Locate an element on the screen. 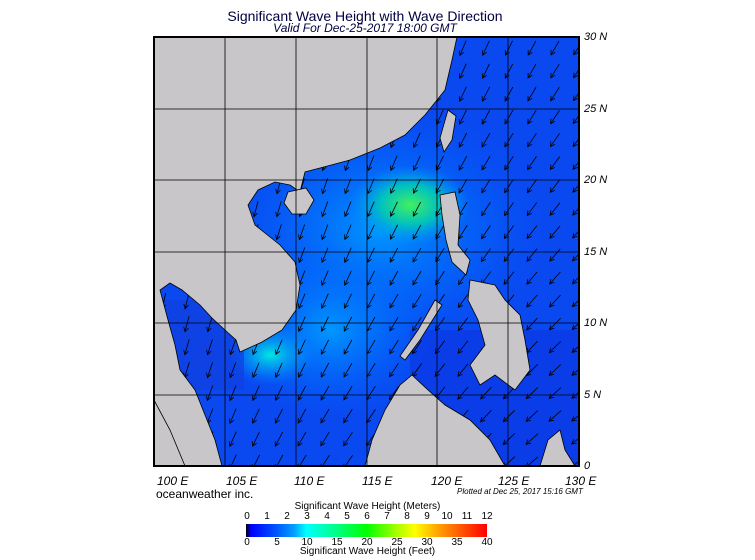 Image resolution: width=755 pixels, height=560 pixels. hainan is located at coordinates (299, 201).